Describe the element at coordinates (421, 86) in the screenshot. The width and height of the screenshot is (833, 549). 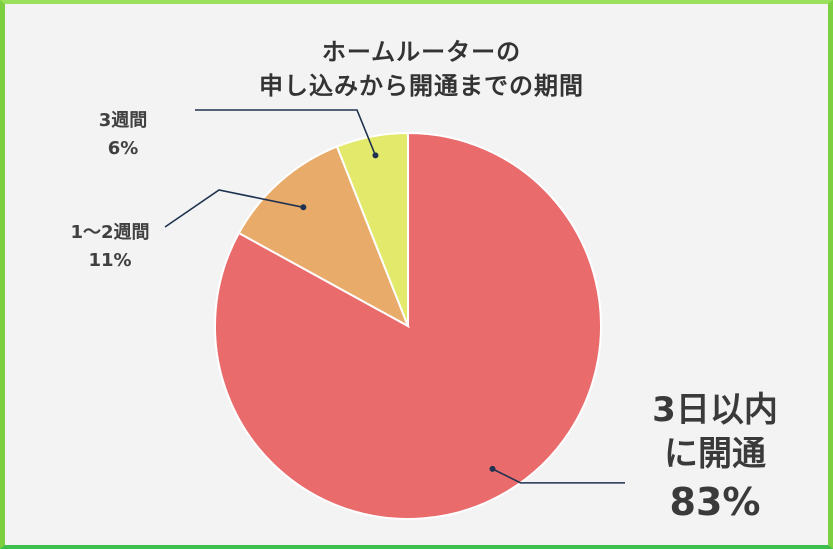
I see `chart-title-line-2: 申し込みから開通までの期間` at that location.